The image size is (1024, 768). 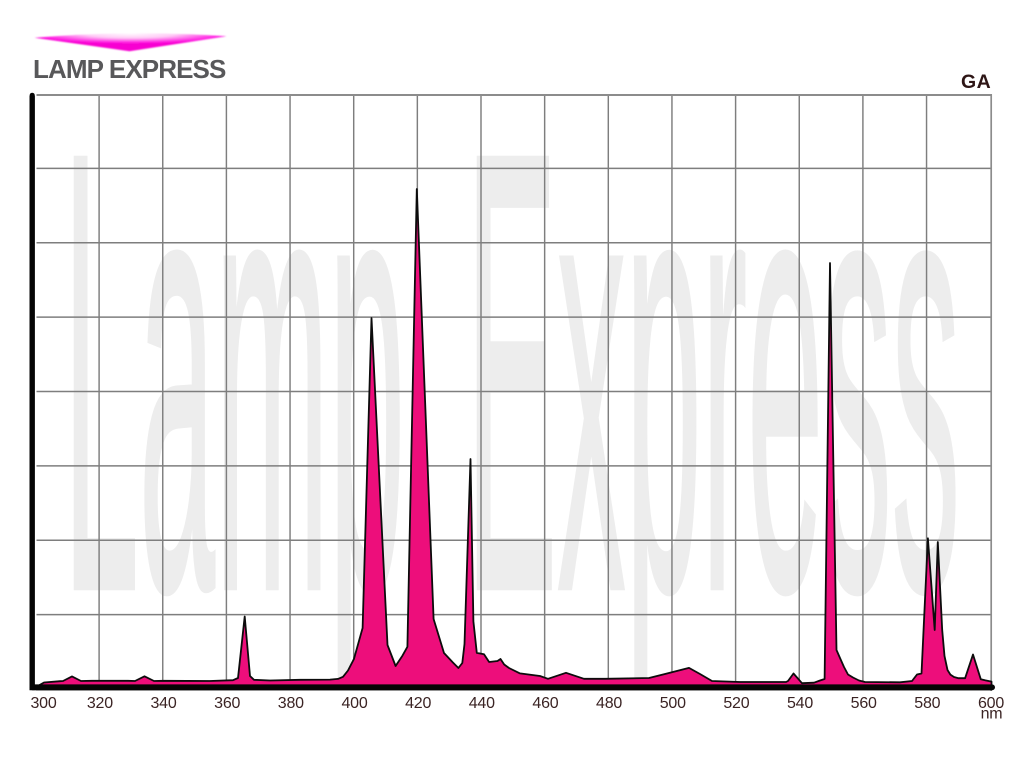 What do you see at coordinates (736, 703) in the screenshot?
I see `svg-text: 520` at bounding box center [736, 703].